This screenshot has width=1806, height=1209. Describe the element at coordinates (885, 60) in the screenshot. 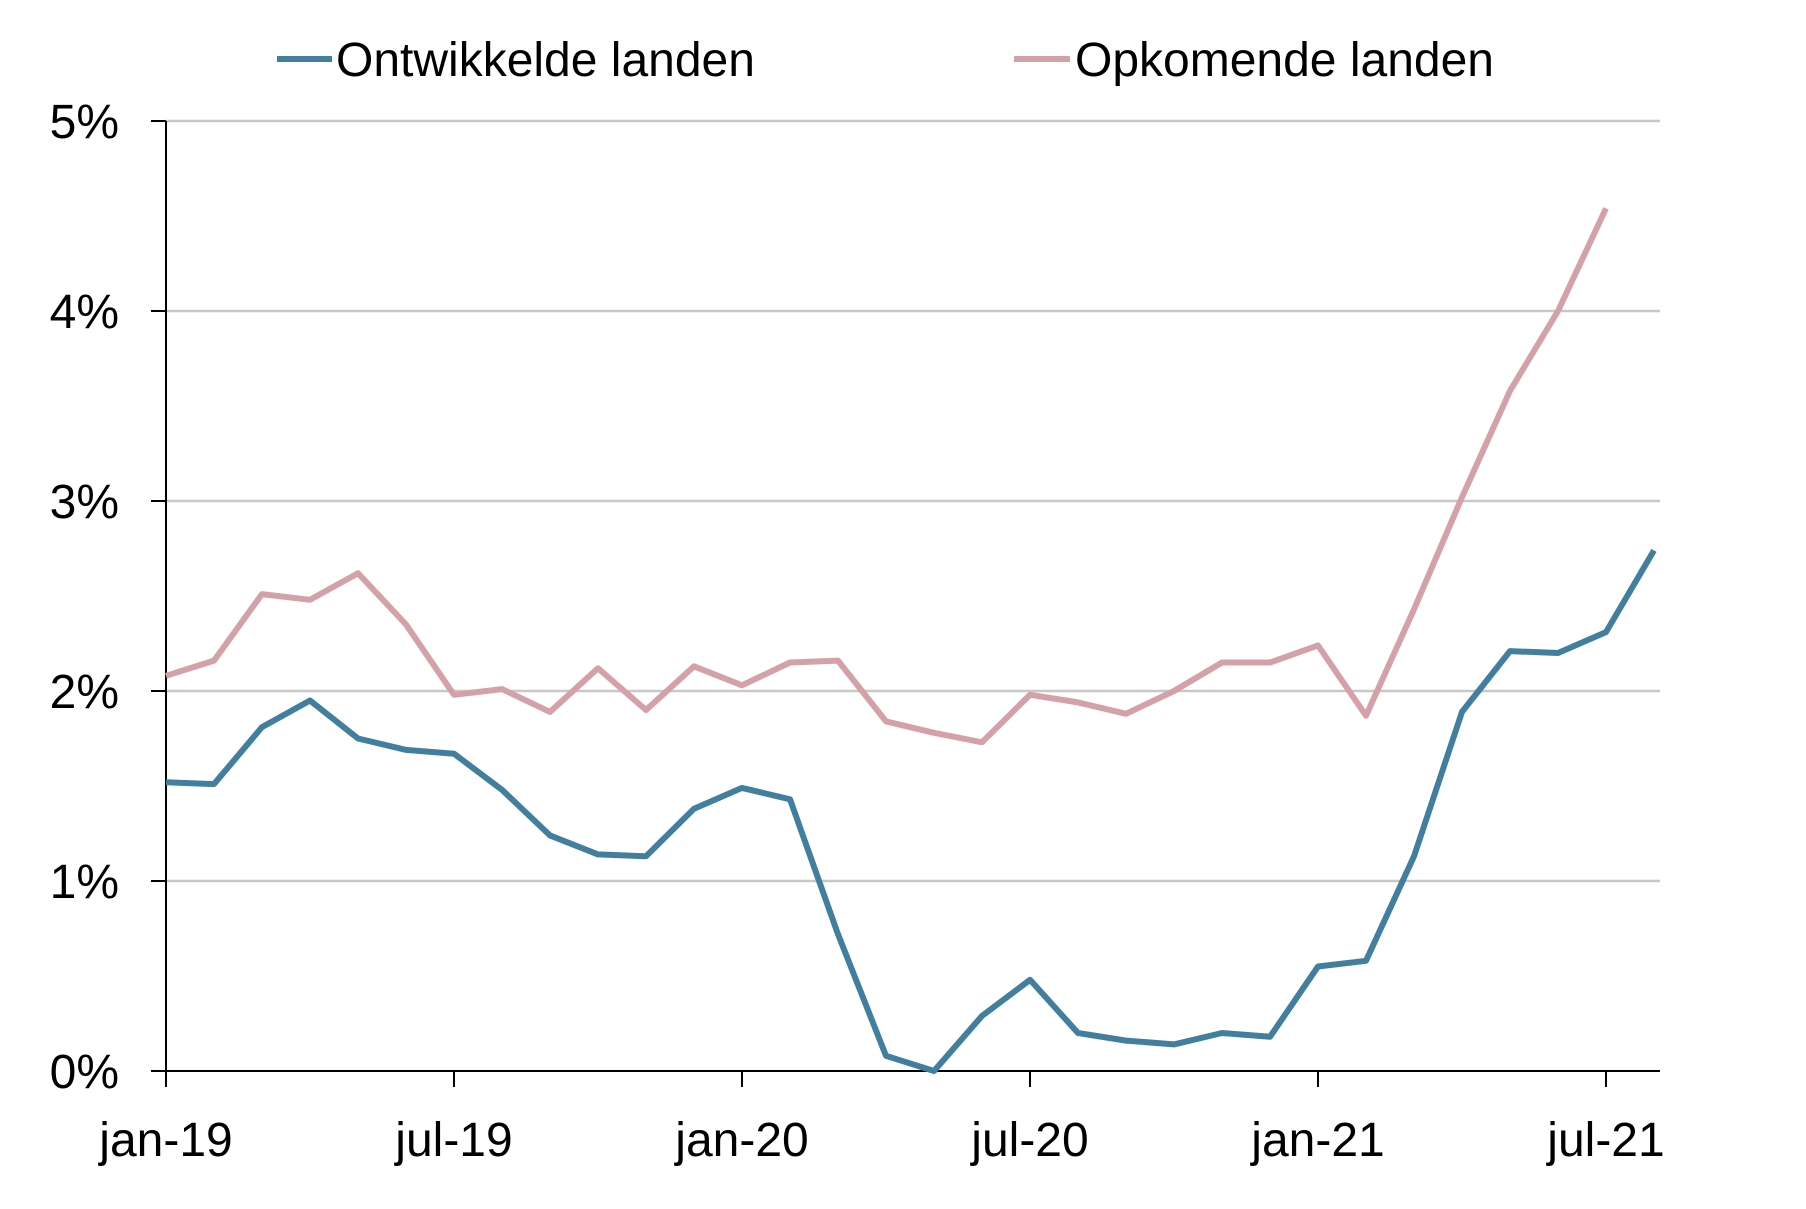

I see `legend: Ontwikkelde landen Opkomende landen` at that location.